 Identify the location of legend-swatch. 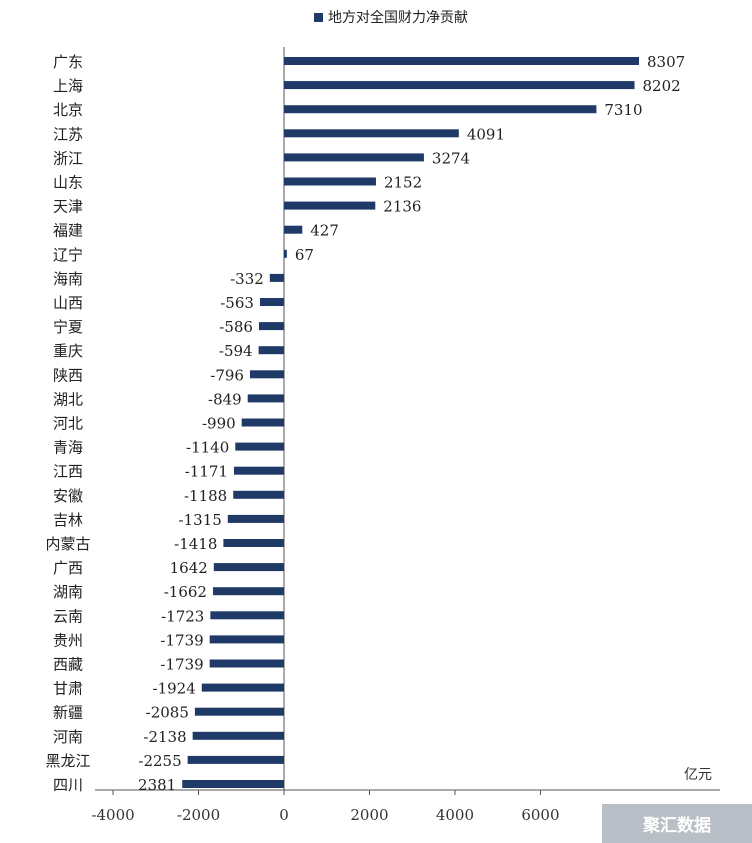
(318, 17).